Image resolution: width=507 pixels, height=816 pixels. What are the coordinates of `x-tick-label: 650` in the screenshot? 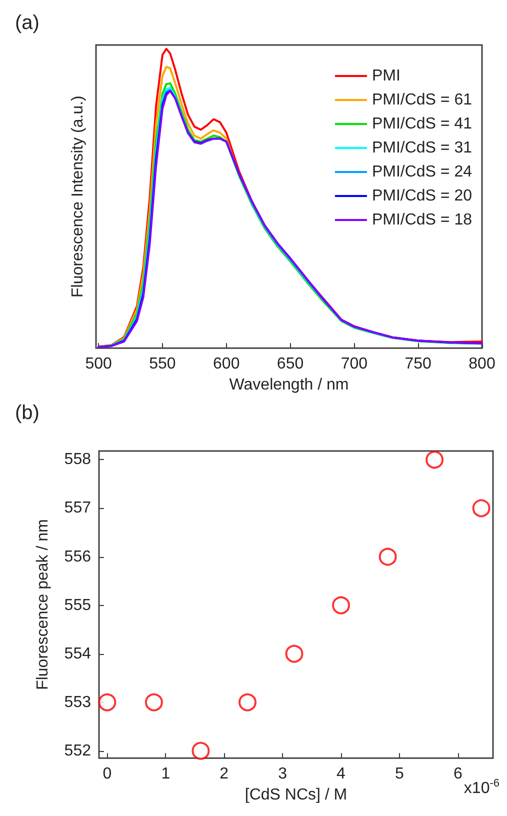 It's located at (290, 364).